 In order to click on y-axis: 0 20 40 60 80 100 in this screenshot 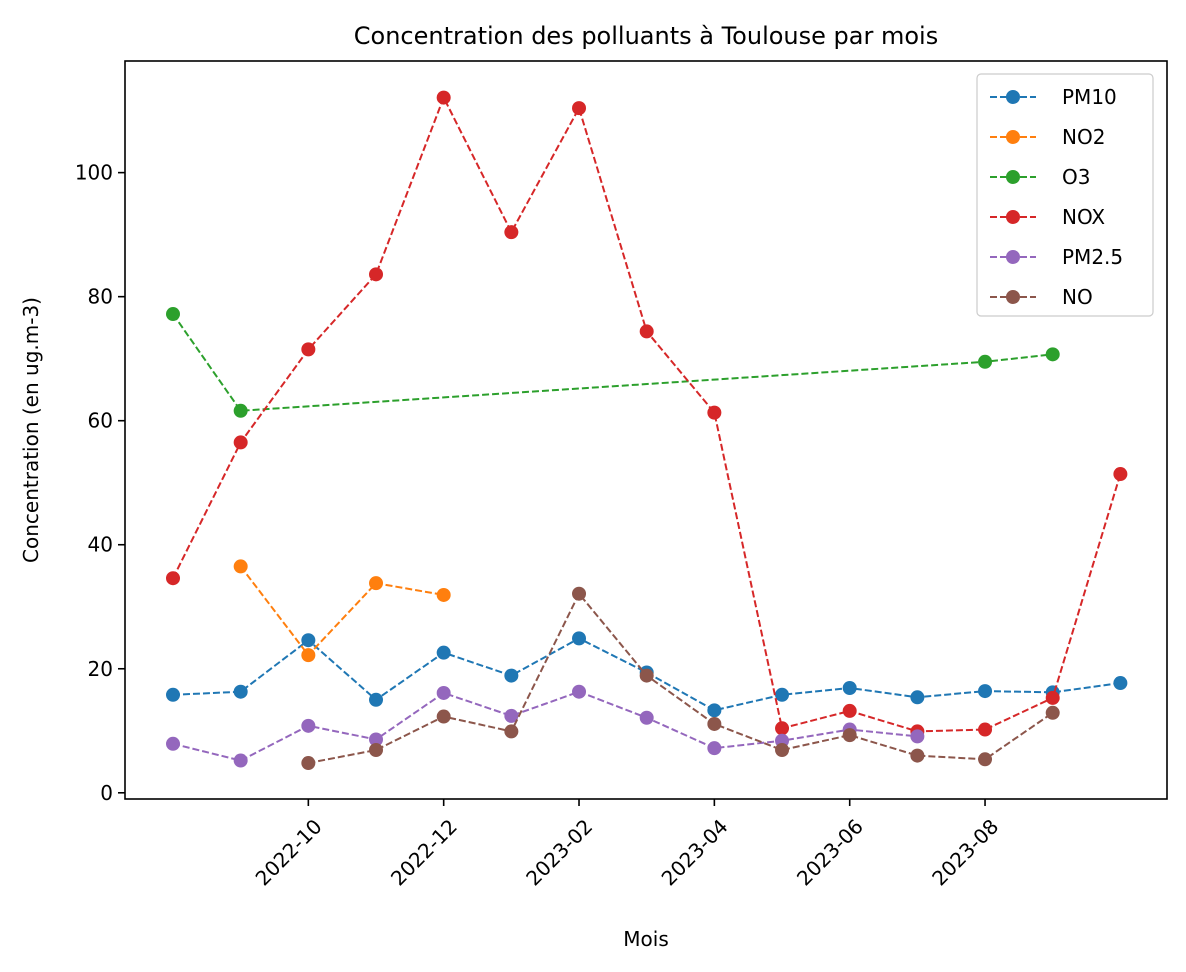, I will do `click(100, 483)`.